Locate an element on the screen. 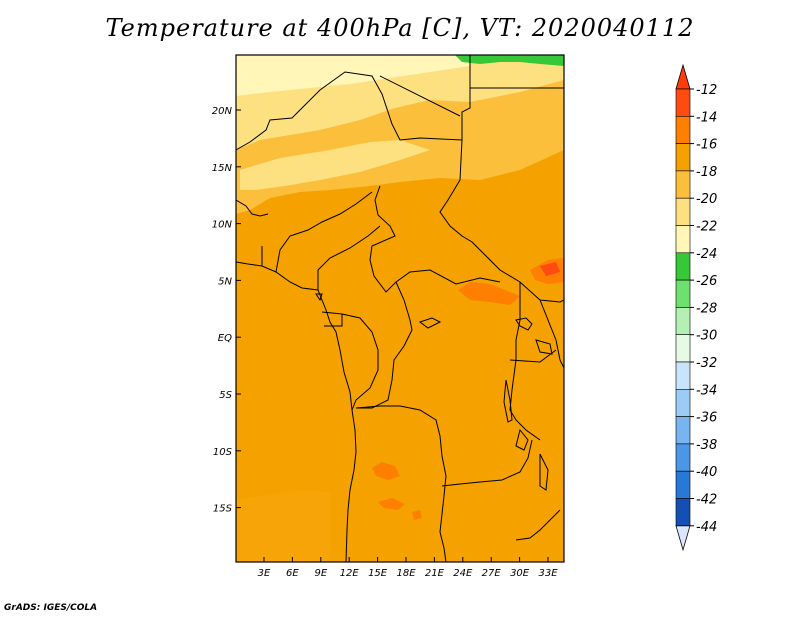  colorbar-label: -30 is located at coordinates (706, 336).